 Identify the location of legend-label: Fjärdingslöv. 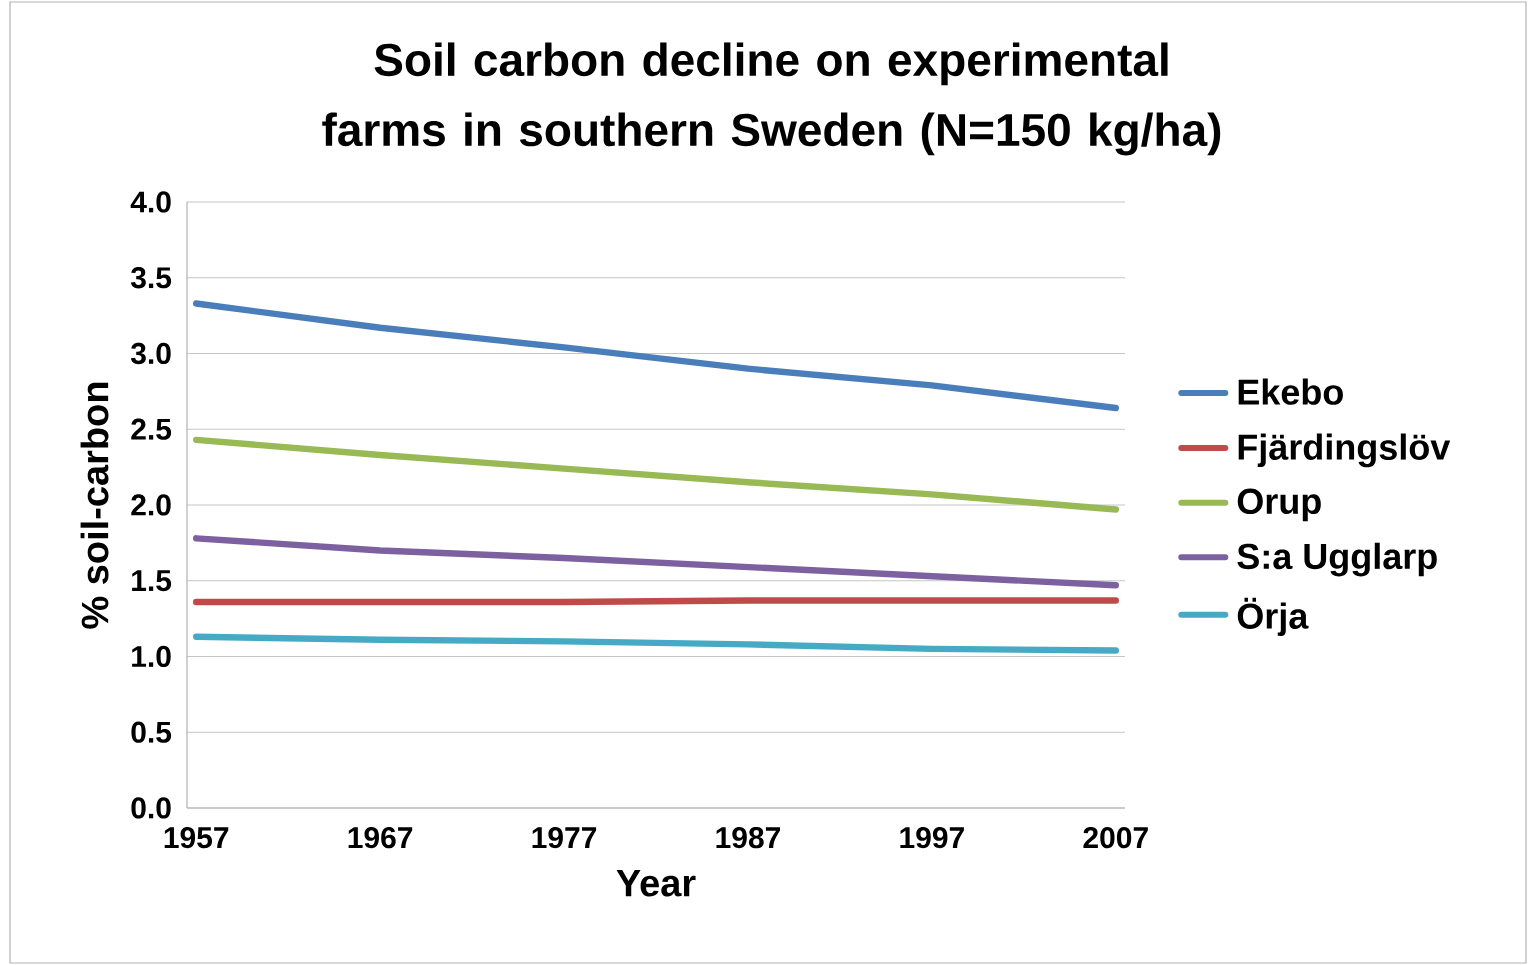
(1344, 450).